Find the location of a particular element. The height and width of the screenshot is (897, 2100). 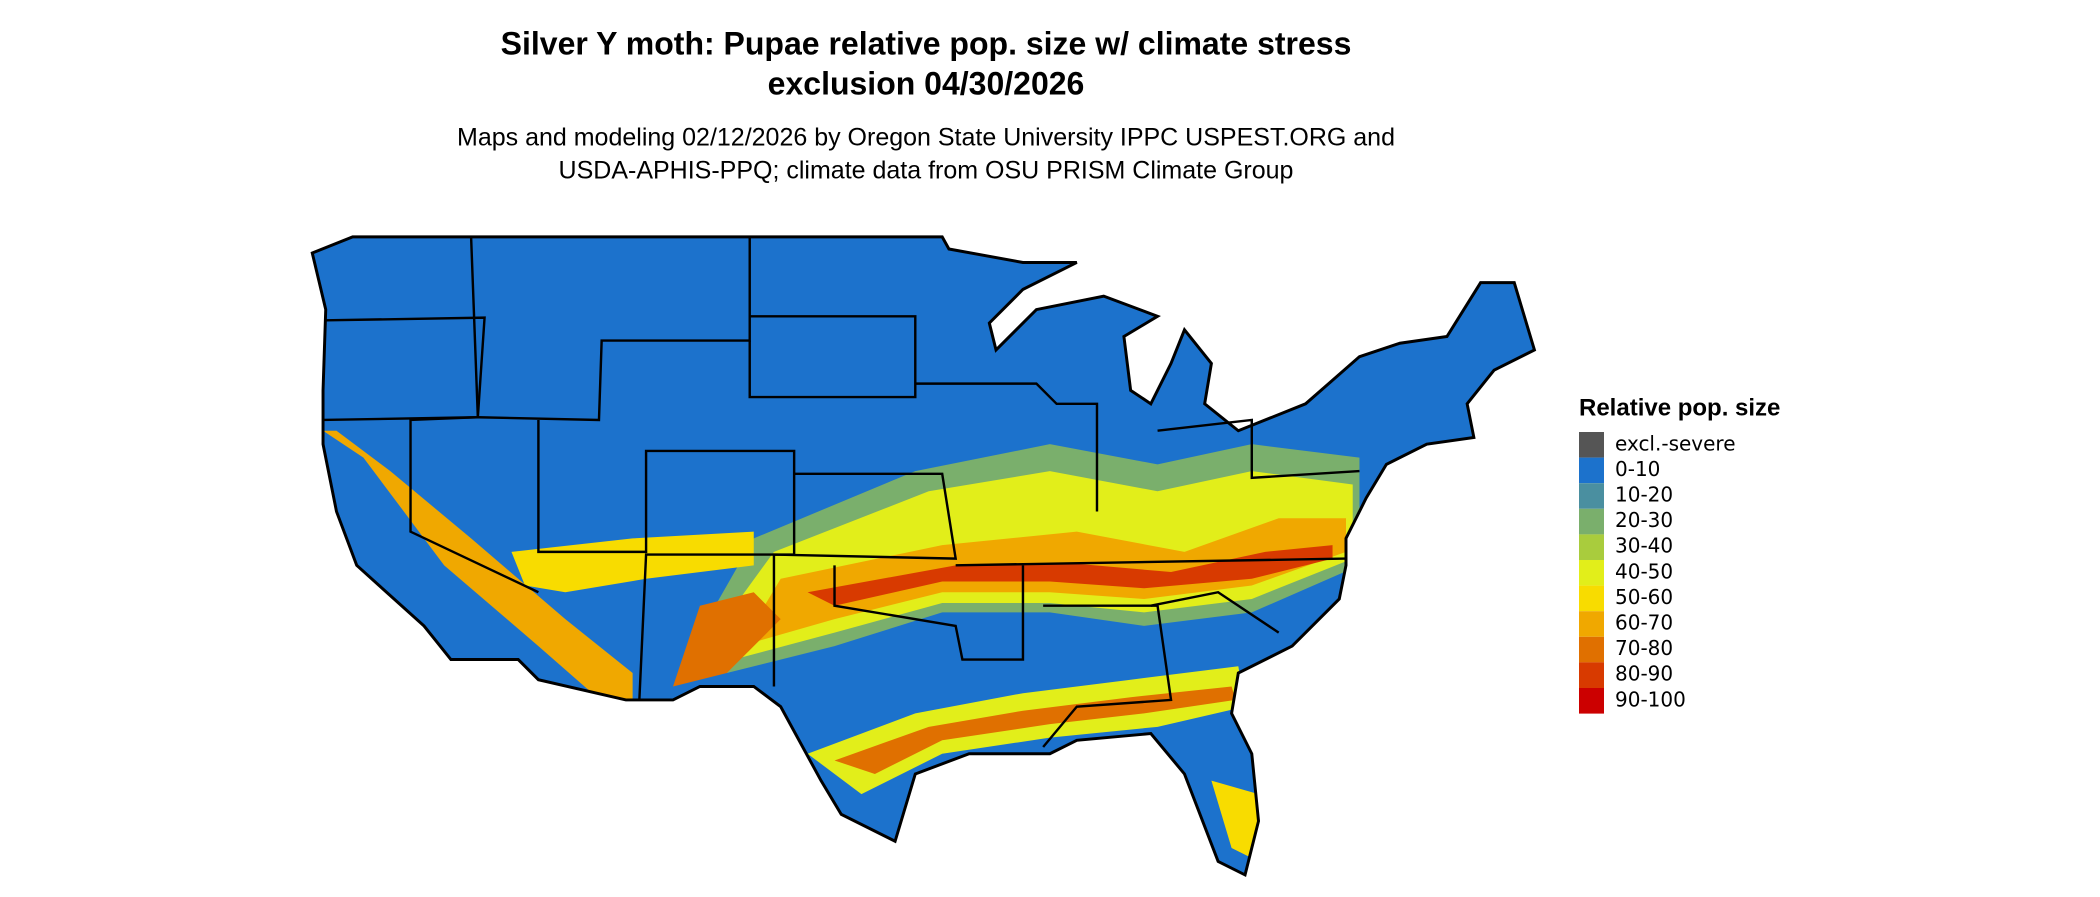

legend-label: 20-30 is located at coordinates (1644, 520).